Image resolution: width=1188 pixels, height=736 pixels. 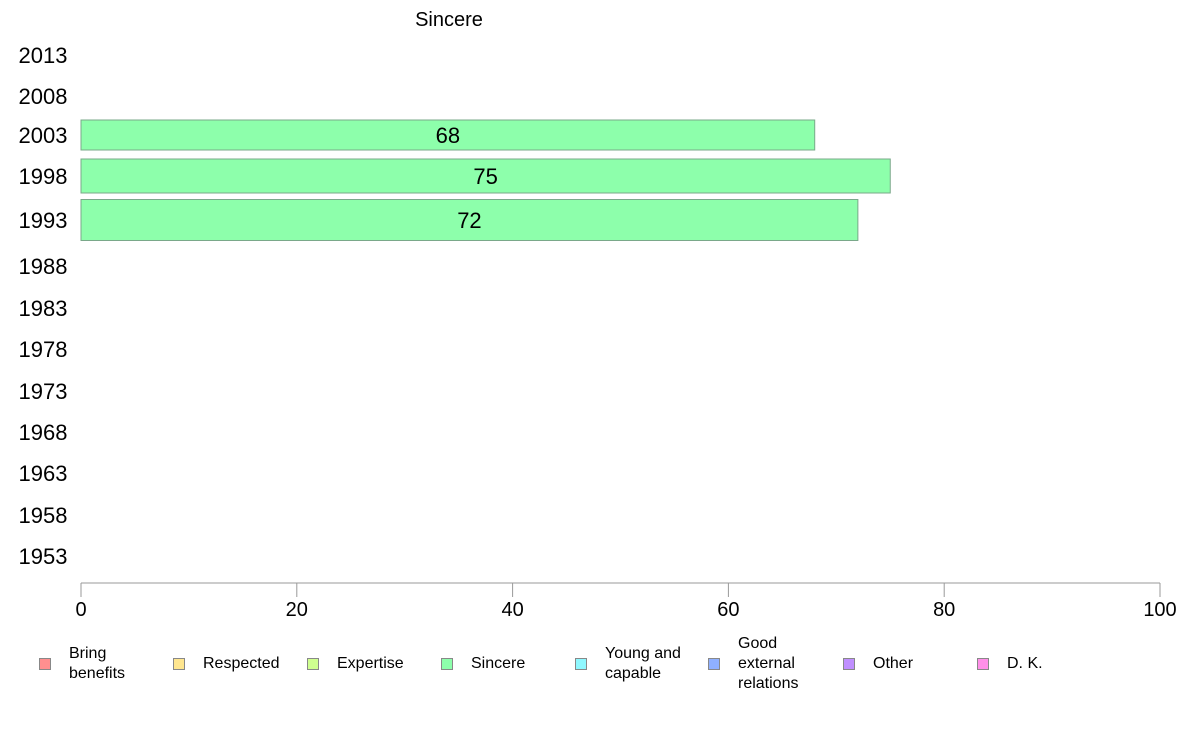 I want to click on legend-item: Other, so click(x=878, y=664).